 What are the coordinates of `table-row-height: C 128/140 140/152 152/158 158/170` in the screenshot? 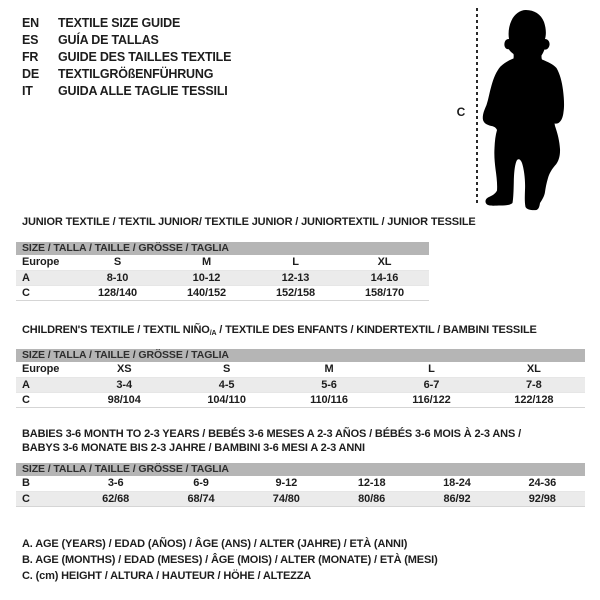 It's located at (222, 292).